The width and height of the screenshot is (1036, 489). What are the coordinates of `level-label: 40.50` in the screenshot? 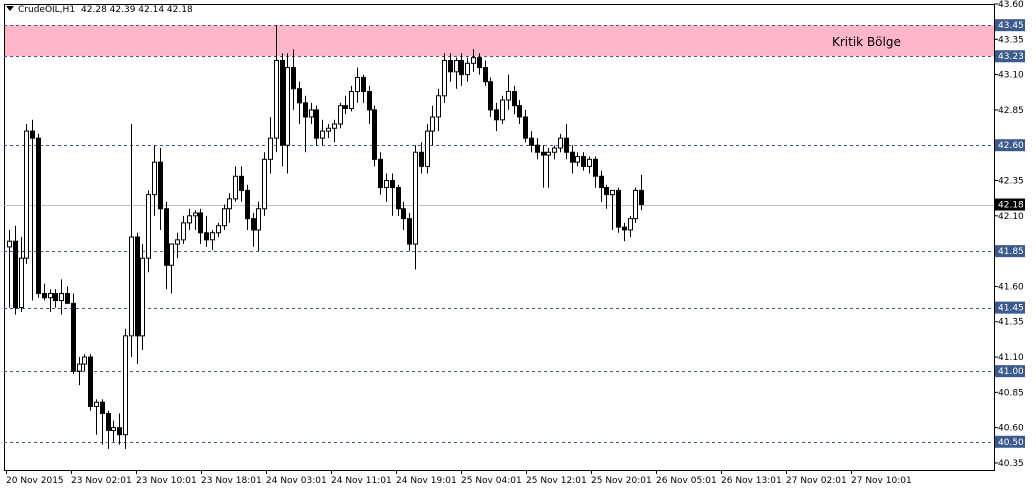 It's located at (1011, 443).